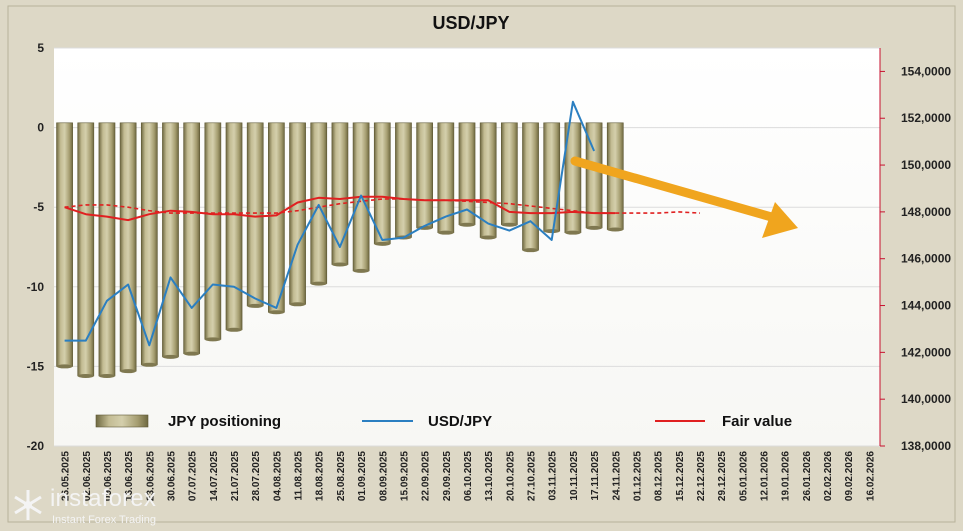 This screenshot has width=963, height=531. Describe the element at coordinates (36, 366) in the screenshot. I see `left-axis-tick-label: -15` at that location.